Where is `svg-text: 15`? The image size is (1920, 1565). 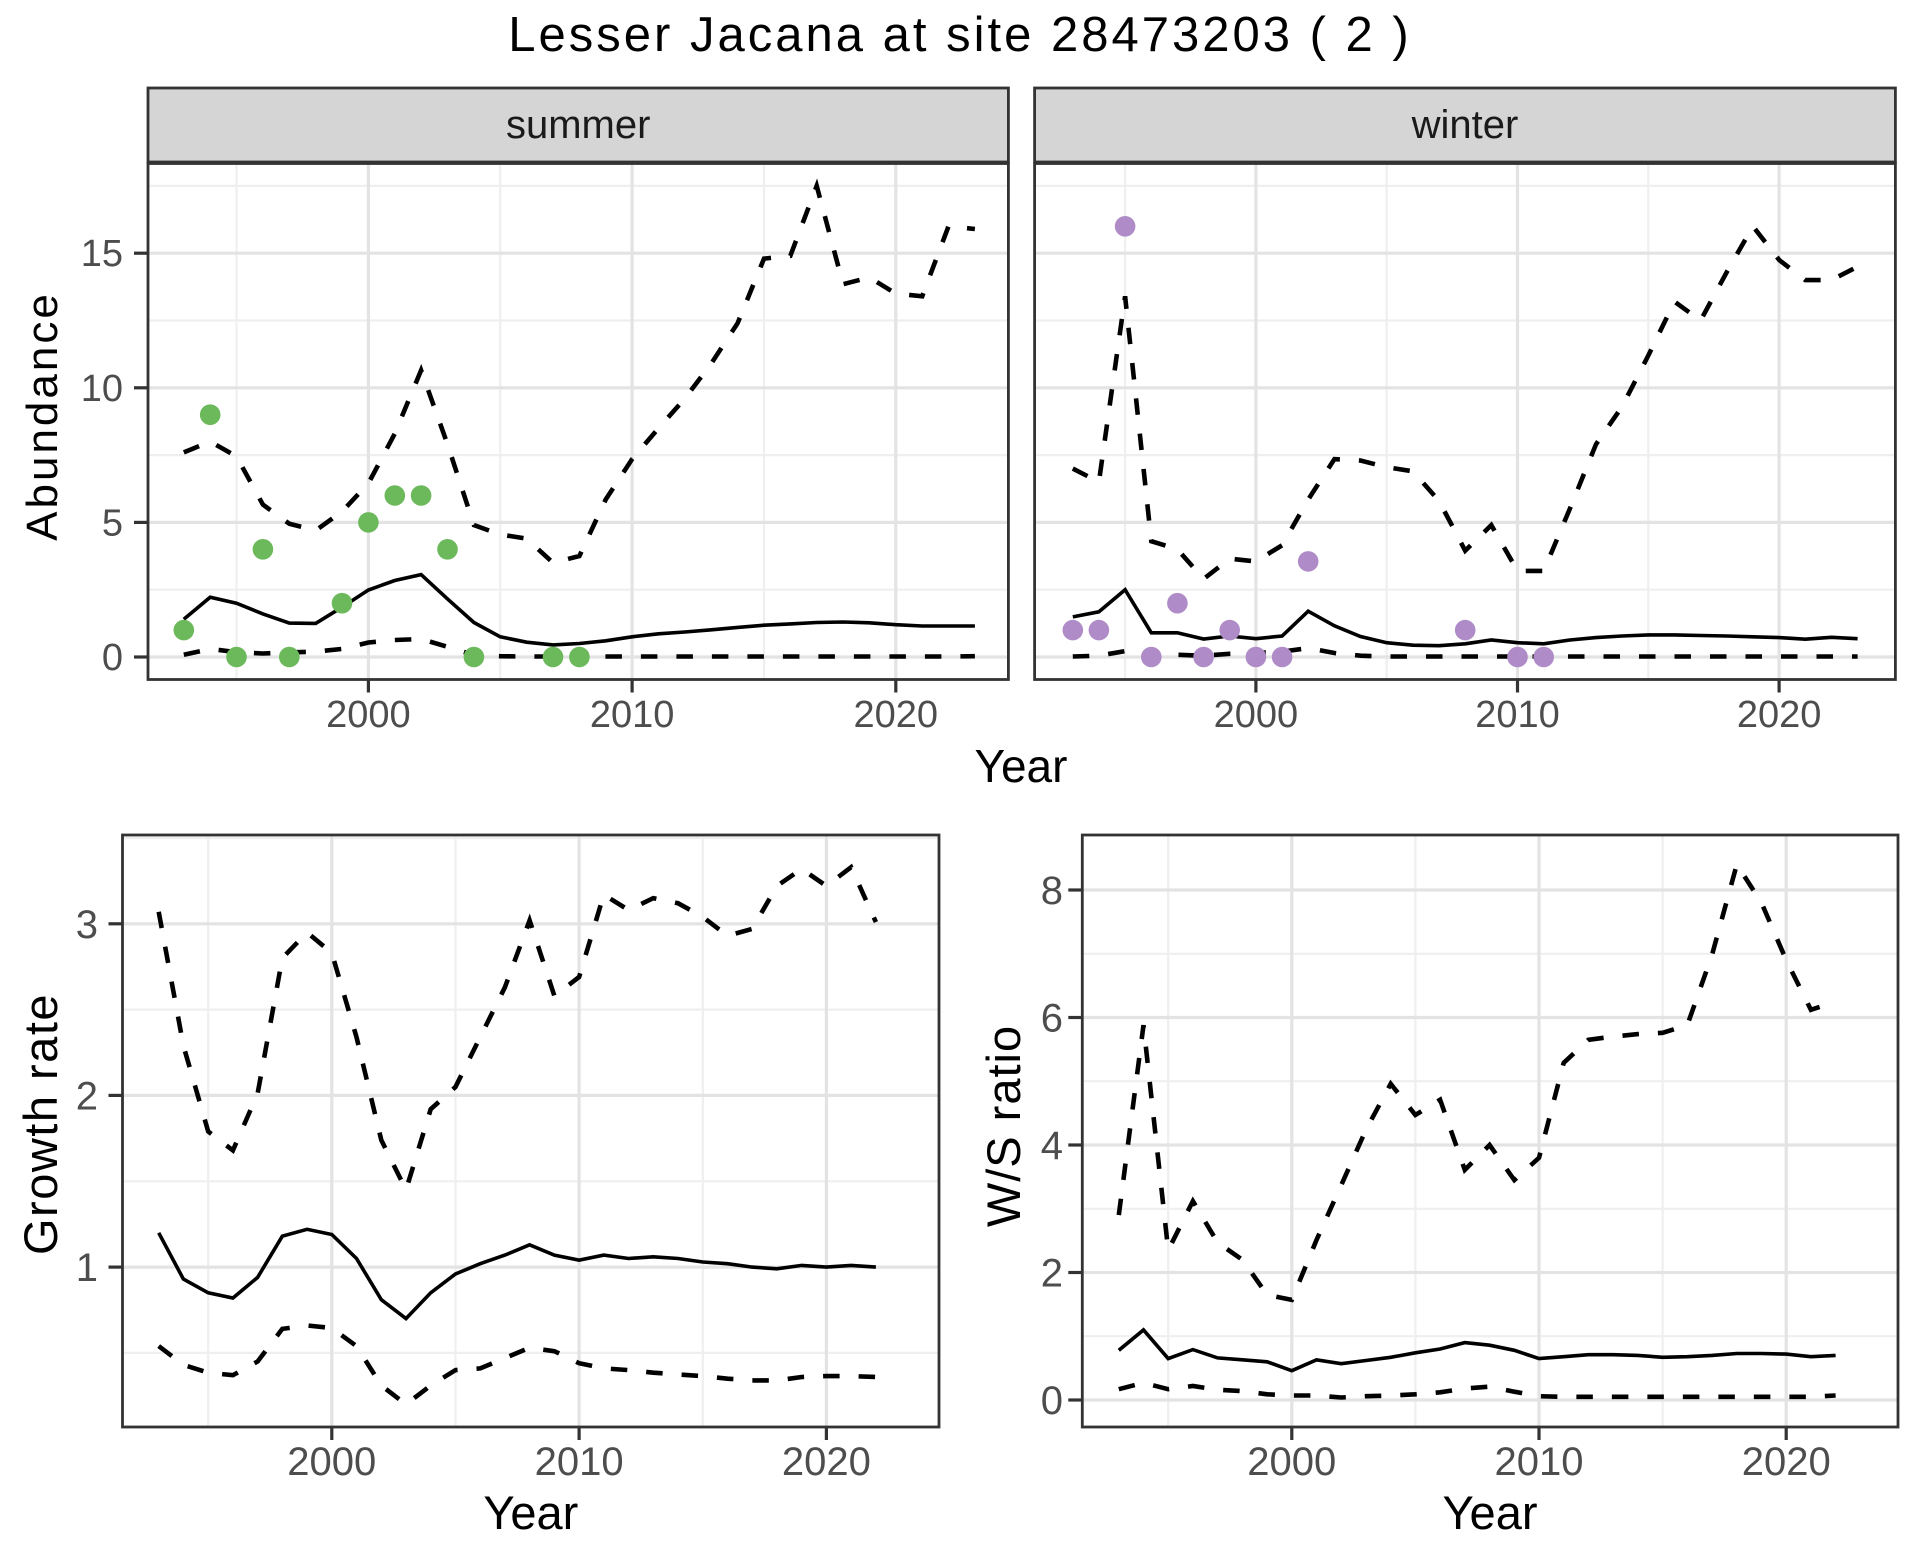 svg-text: 15 is located at coordinates (102, 254).